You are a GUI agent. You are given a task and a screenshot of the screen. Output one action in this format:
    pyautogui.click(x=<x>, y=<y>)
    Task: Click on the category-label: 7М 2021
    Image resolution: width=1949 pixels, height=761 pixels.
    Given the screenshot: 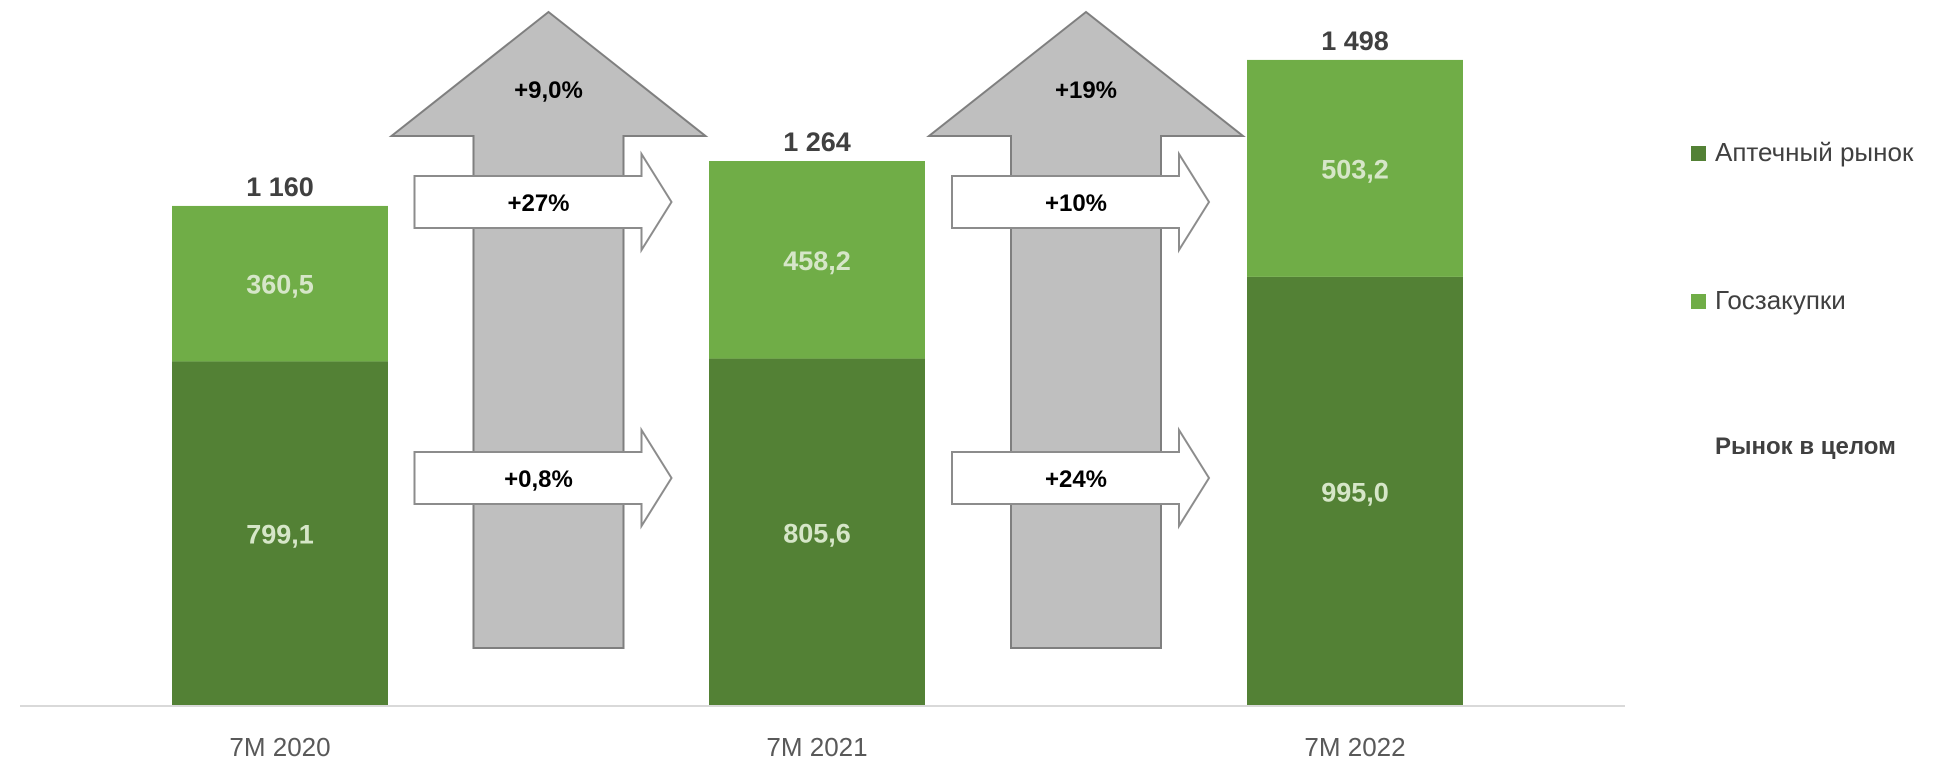 What is the action you would take?
    pyautogui.click(x=816, y=746)
    